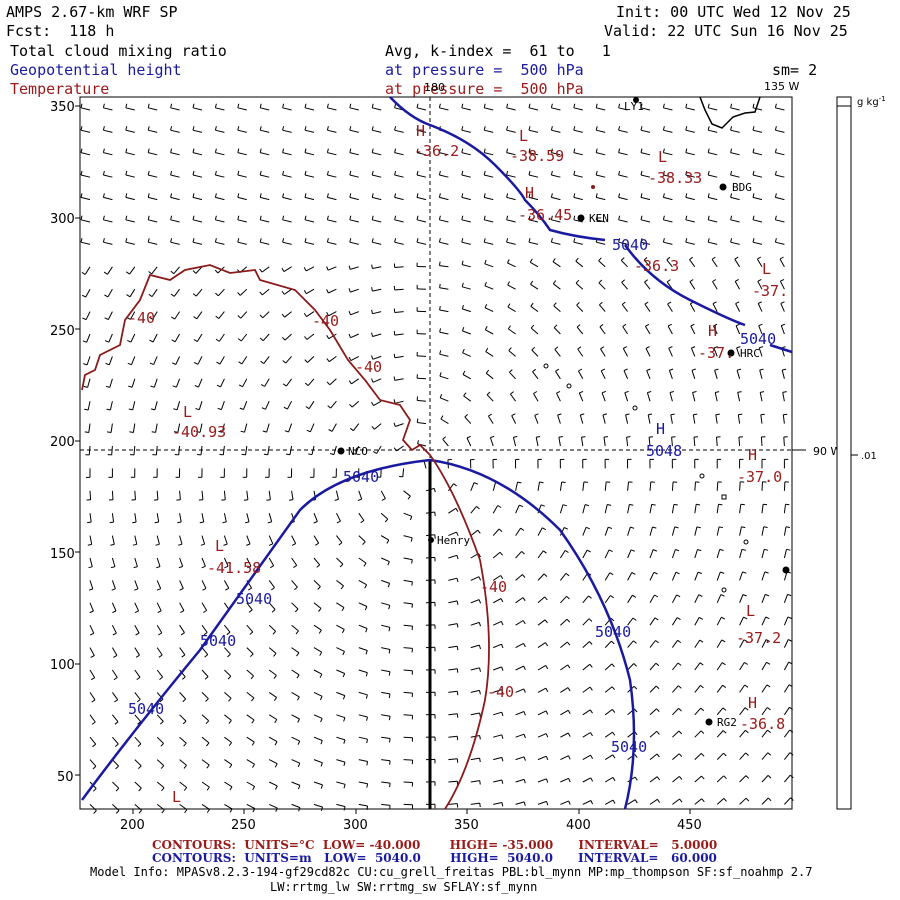  What do you see at coordinates (199, 432) in the screenshot?
I see `hl-value: -40.93` at bounding box center [199, 432].